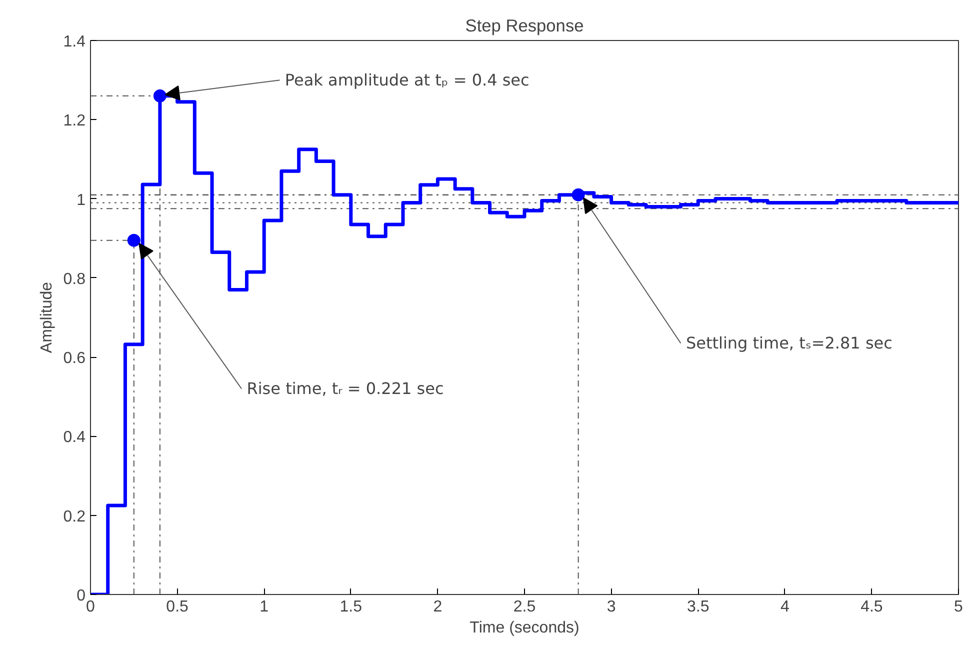 The height and width of the screenshot is (652, 965). Describe the element at coordinates (74, 279) in the screenshot. I see `y-tick-label: 0.8` at that location.